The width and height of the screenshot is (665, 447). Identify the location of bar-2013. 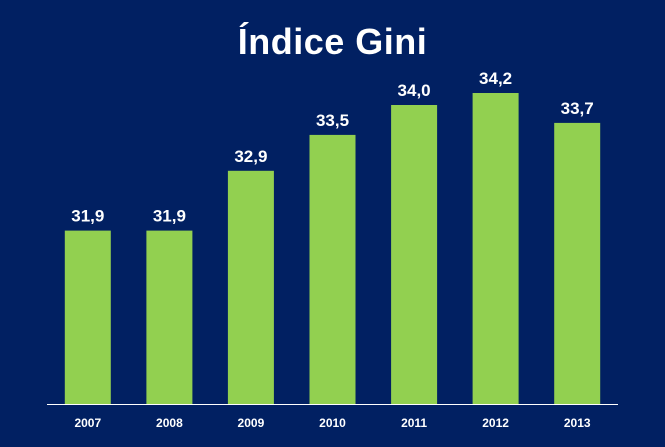
(577, 263).